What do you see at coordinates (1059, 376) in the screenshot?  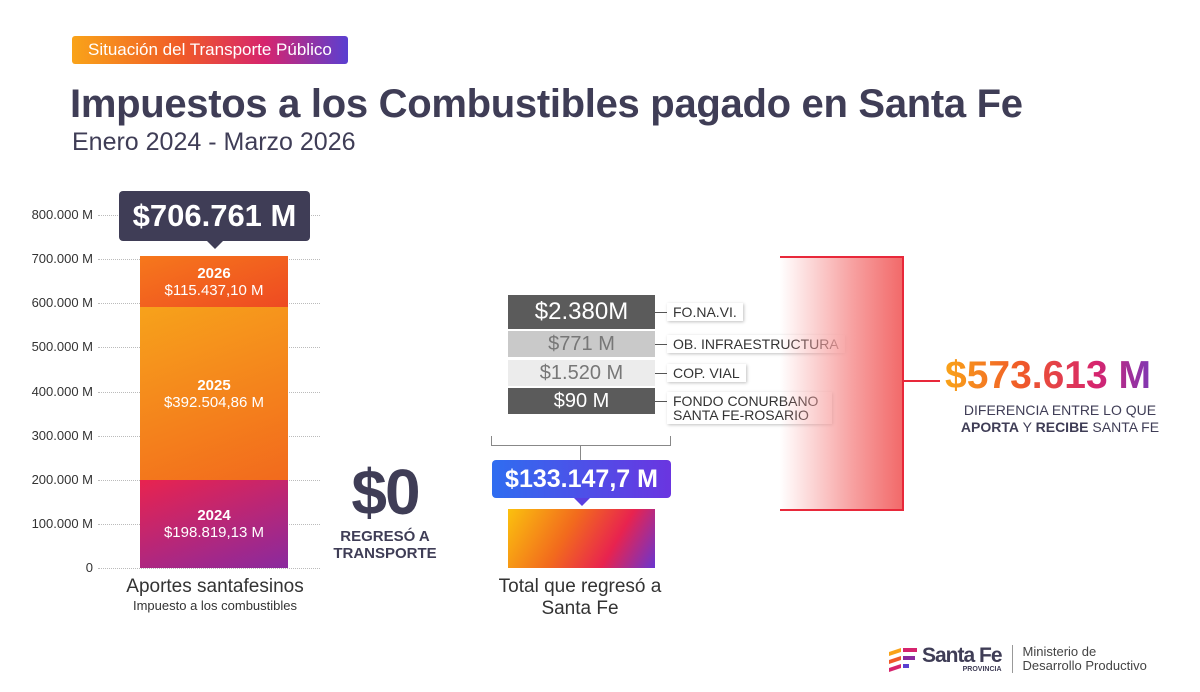 I see `difference-amount: $573.613 M` at bounding box center [1059, 376].